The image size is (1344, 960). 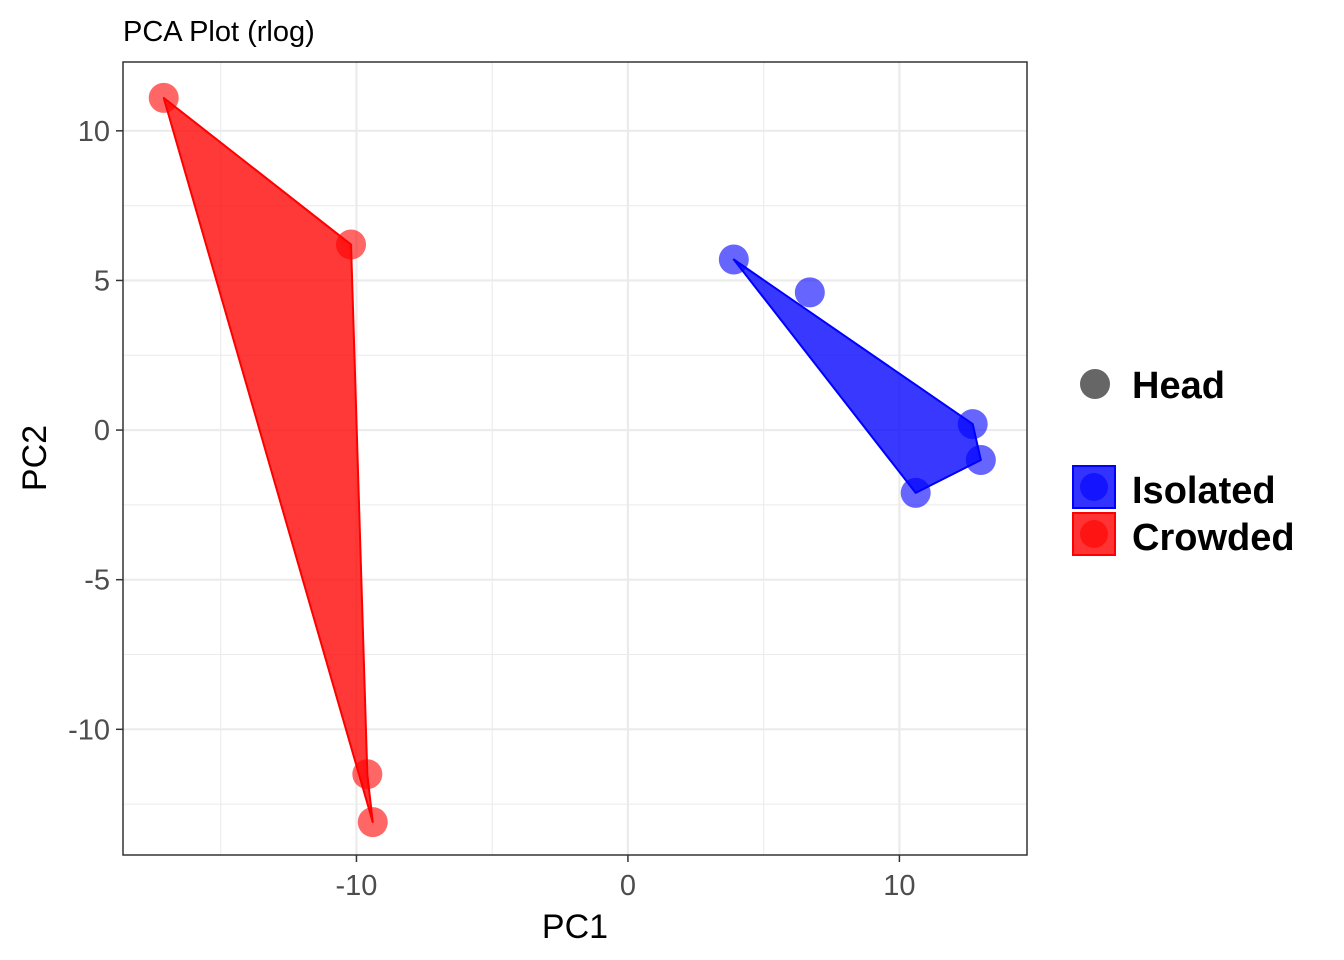 I want to click on legend-head-label: Head, so click(x=1178, y=386).